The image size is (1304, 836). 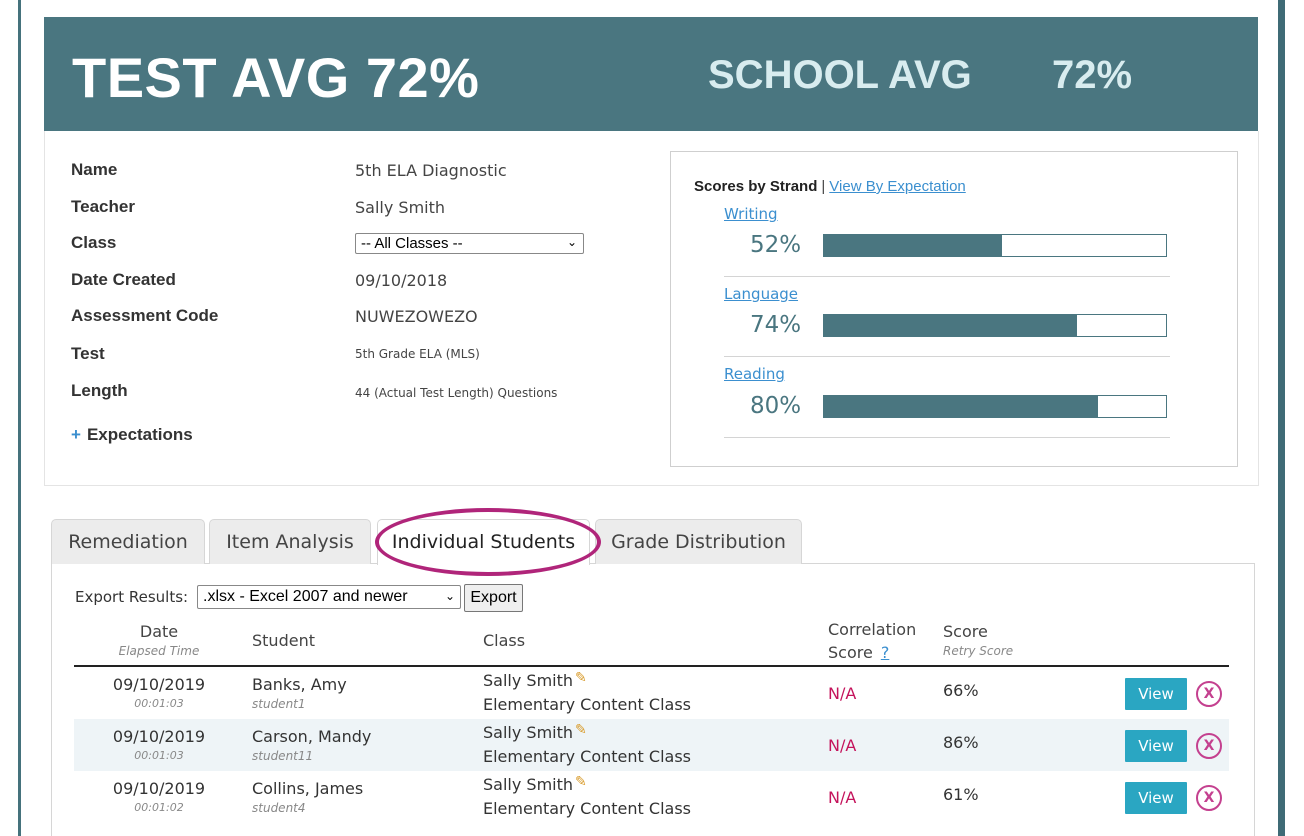 What do you see at coordinates (1281, 418) in the screenshot?
I see `right-page-edge` at bounding box center [1281, 418].